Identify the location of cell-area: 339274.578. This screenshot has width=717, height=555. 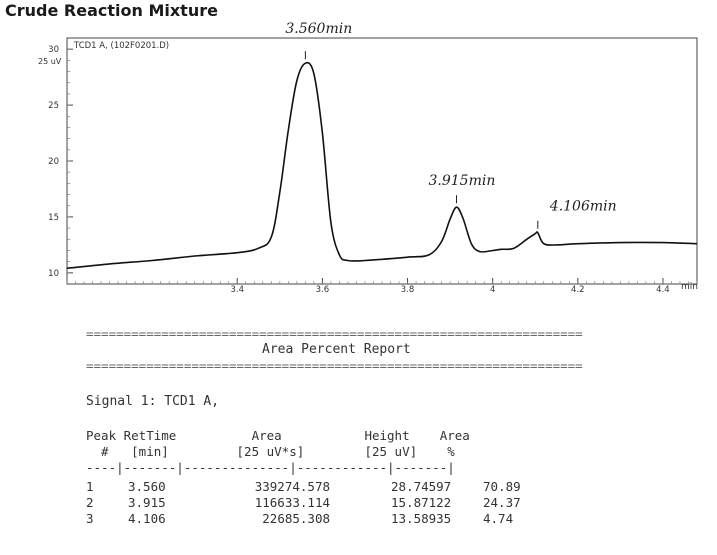
(292, 486).